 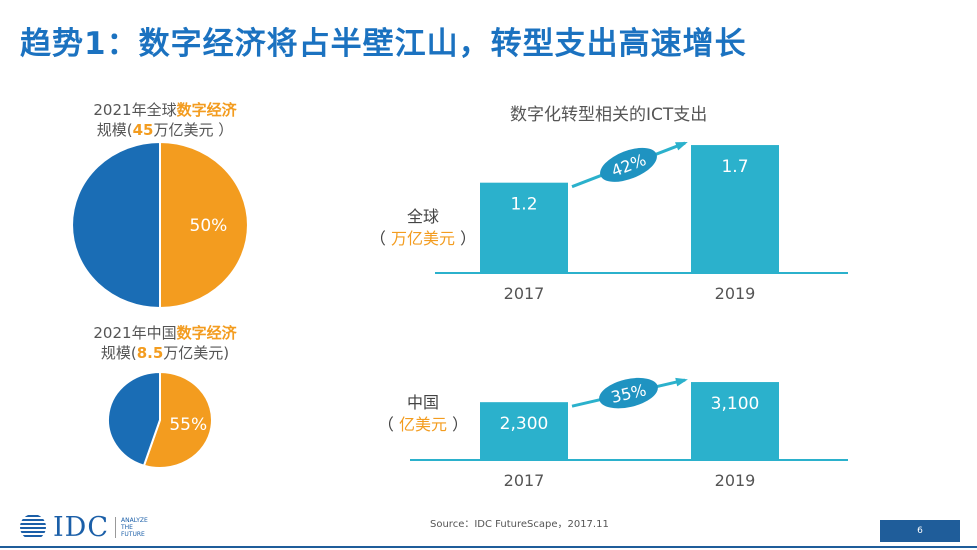 I want to click on global-unit-open: （, so click(x=380, y=238).